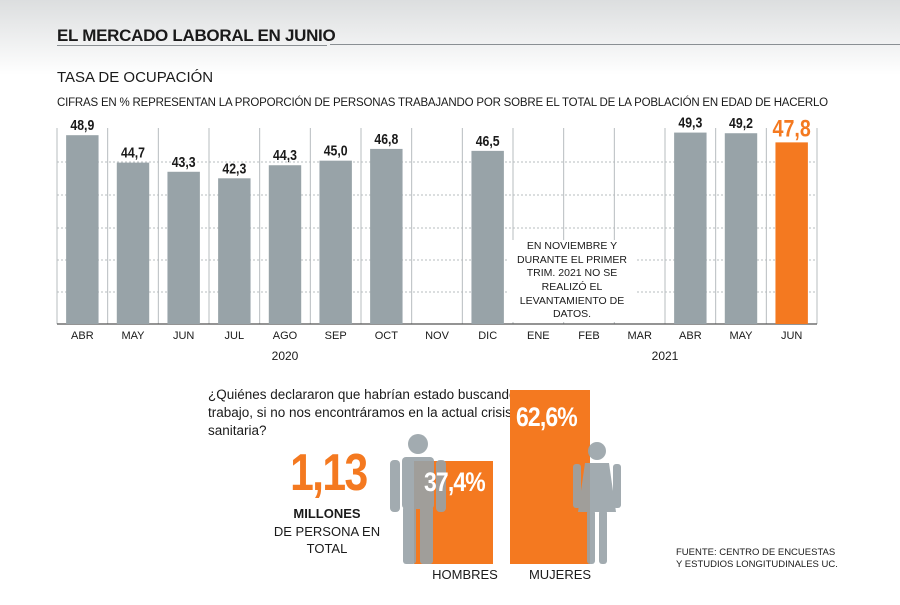 The height and width of the screenshot is (605, 900). What do you see at coordinates (285, 336) in the screenshot?
I see `x-tick-label-4: AGO` at bounding box center [285, 336].